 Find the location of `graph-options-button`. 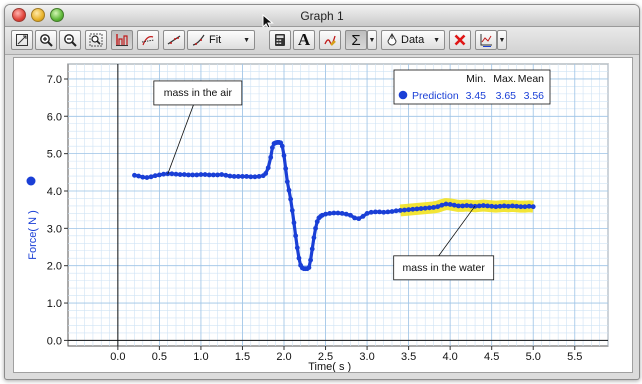

graph-options-button is located at coordinates (486, 40).